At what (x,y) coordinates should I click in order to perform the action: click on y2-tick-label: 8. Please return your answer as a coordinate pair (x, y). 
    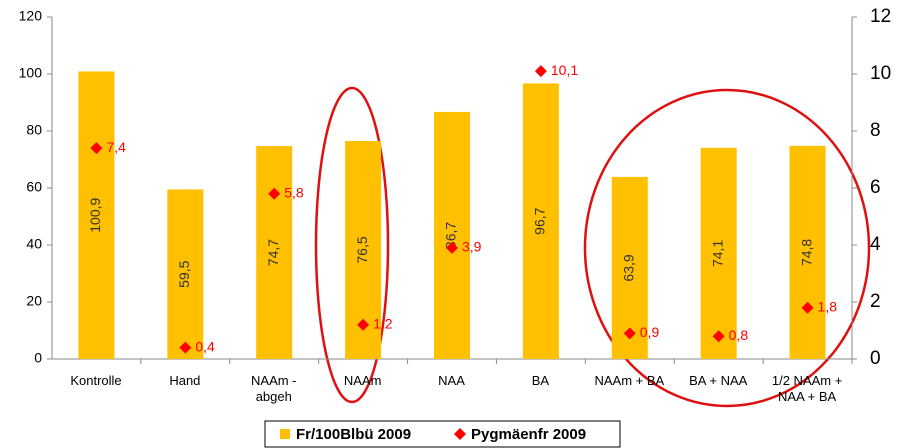
    Looking at the image, I should click on (875, 130).